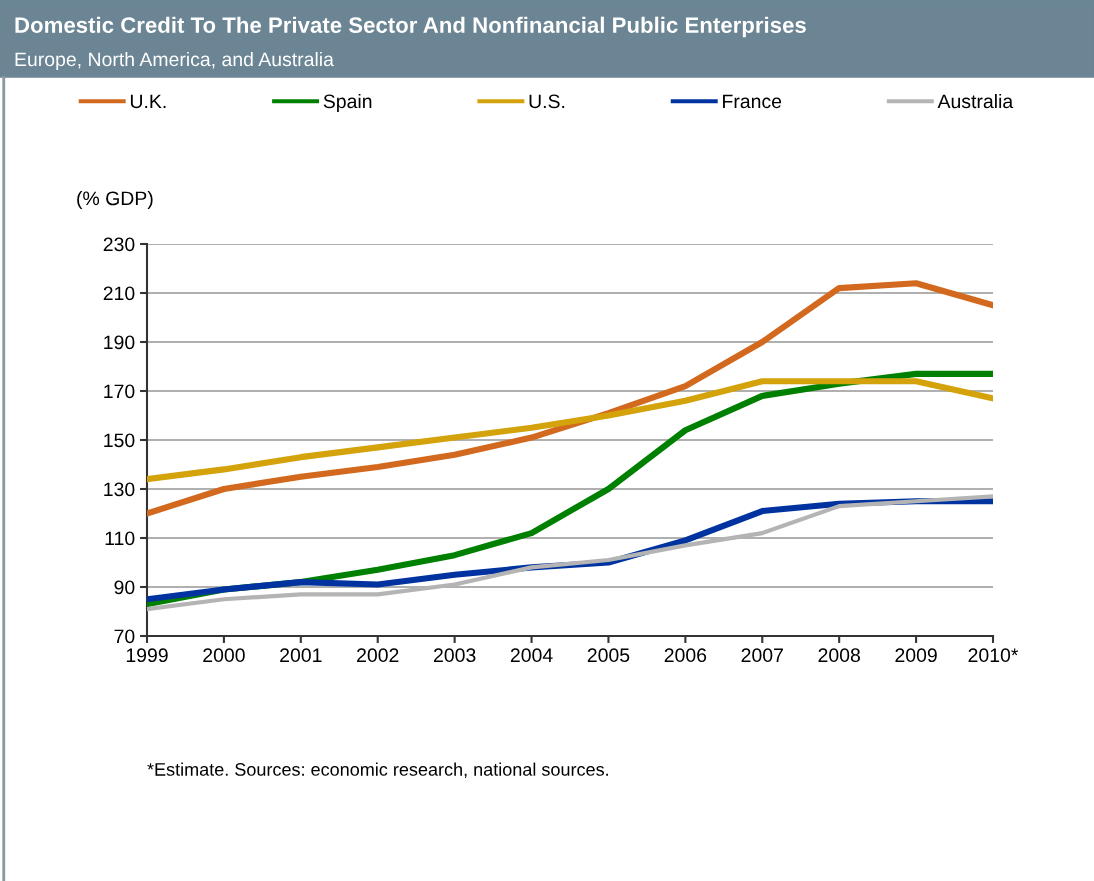 This screenshot has height=881, width=1094. What do you see at coordinates (148, 101) in the screenshot?
I see `legend-label: U.K.` at bounding box center [148, 101].